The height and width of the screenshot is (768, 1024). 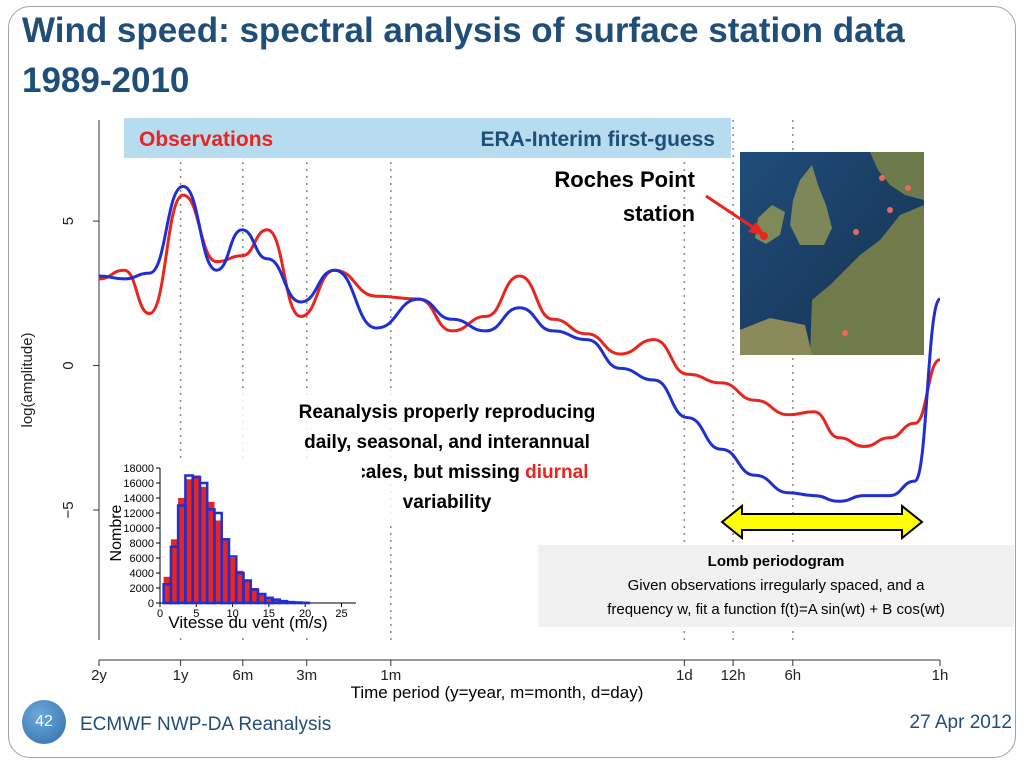 What do you see at coordinates (960, 722) in the screenshot?
I see `footer-date: 27 Apr 2012` at bounding box center [960, 722].